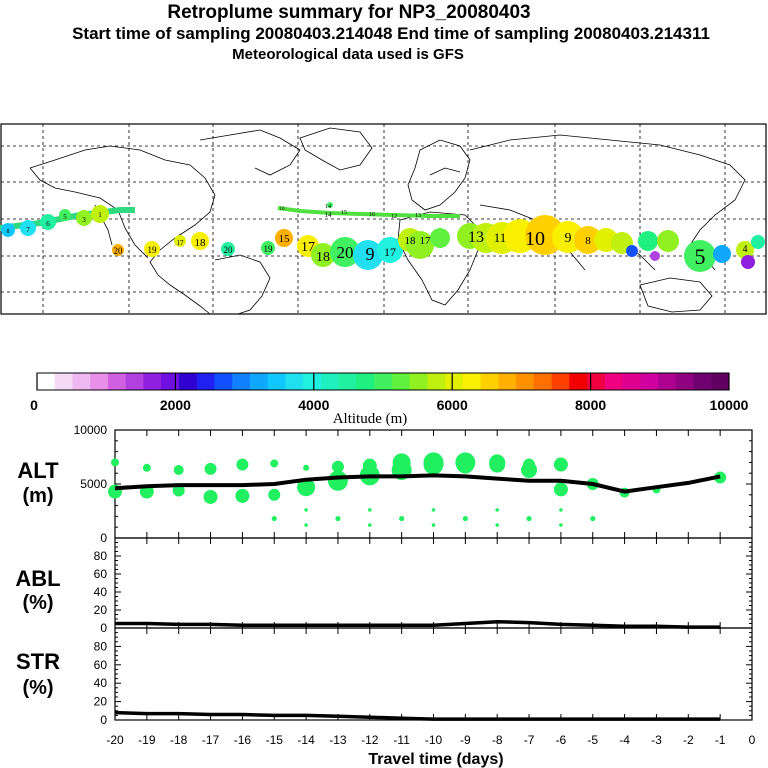 The height and width of the screenshot is (768, 768). I want to click on plume-day-label: 6, so click(48, 224).